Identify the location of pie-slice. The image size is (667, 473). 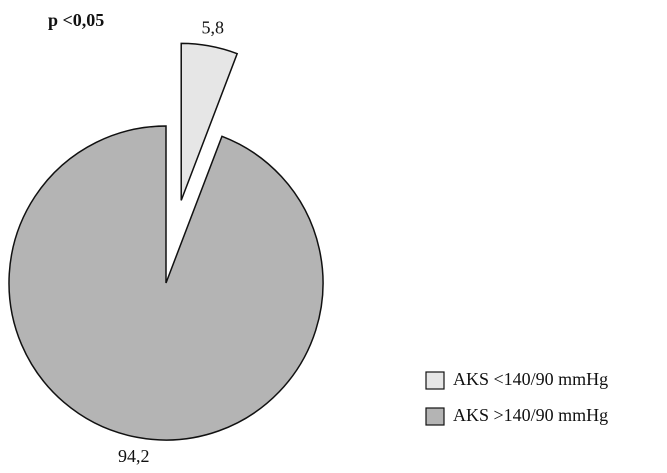
(209, 121).